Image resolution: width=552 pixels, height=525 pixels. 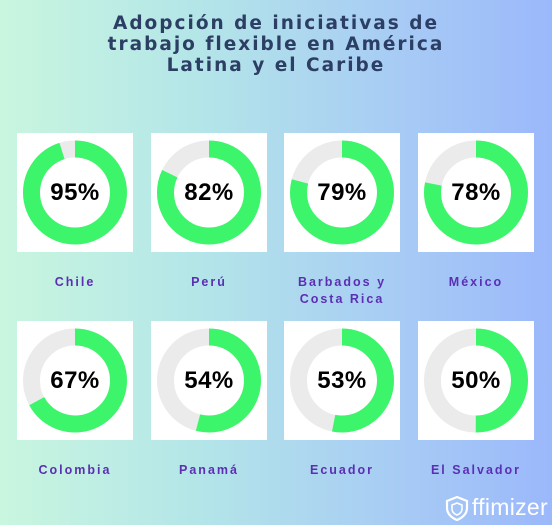 I want to click on brand-logo: ffimizer, so click(x=496, y=507).